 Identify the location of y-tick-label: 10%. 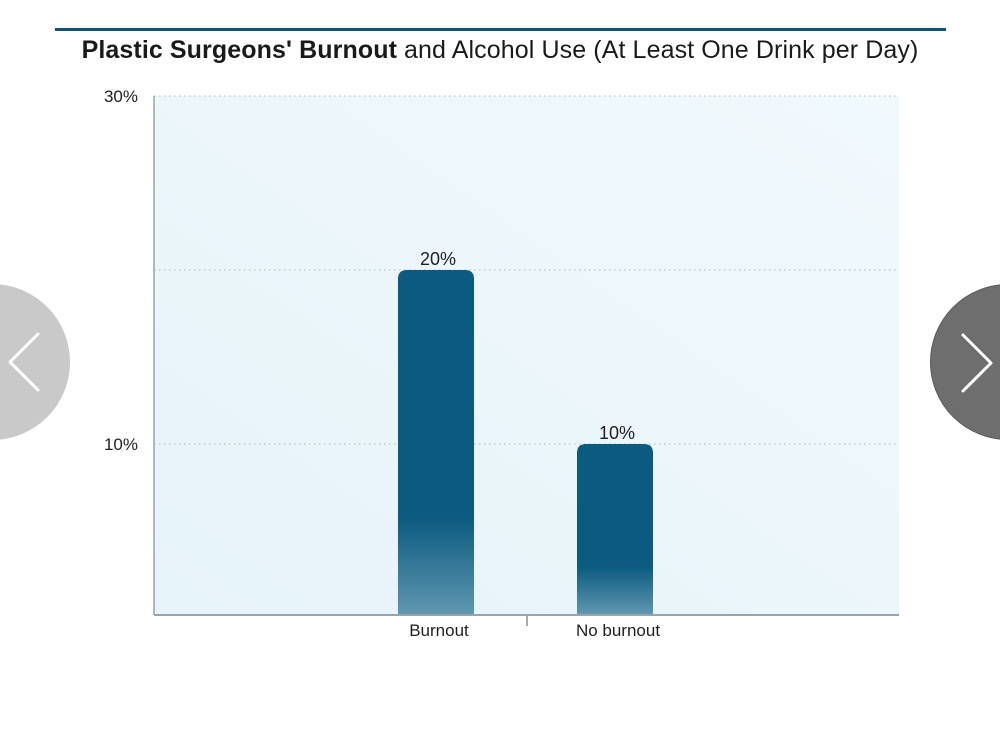
(121, 444).